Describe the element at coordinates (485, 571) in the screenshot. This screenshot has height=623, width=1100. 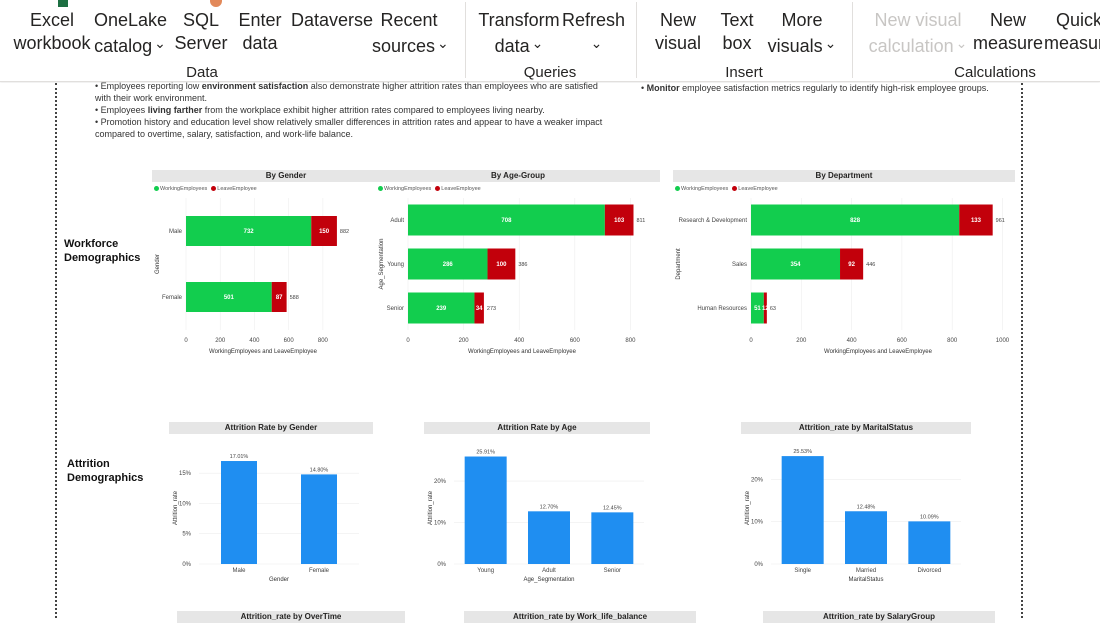
I see `x-tick-label: Young` at that location.